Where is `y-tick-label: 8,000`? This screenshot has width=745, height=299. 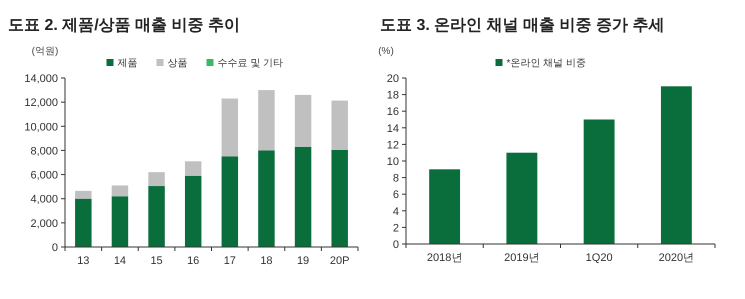 y-tick-label: 8,000 is located at coordinates (44, 151).